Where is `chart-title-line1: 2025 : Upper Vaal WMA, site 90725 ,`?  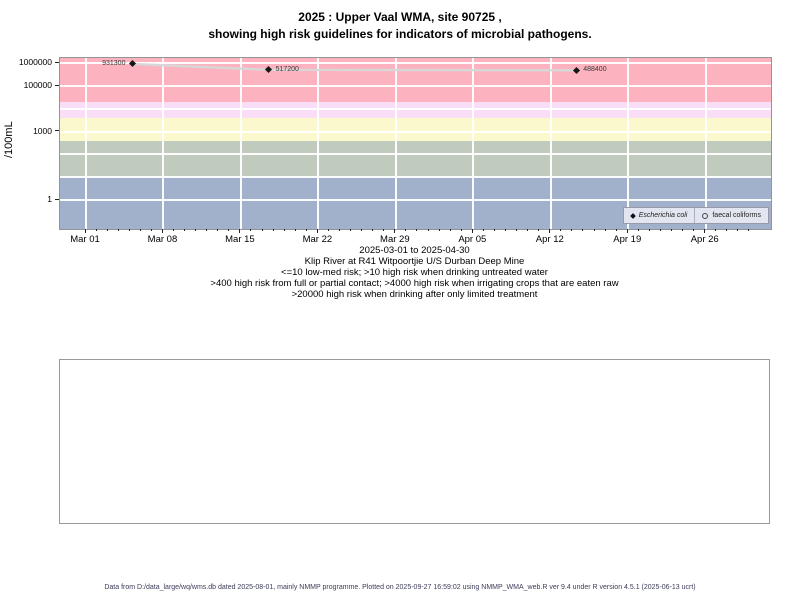 chart-title-line1: 2025 : Upper Vaal WMA, site 90725 , is located at coordinates (400, 17).